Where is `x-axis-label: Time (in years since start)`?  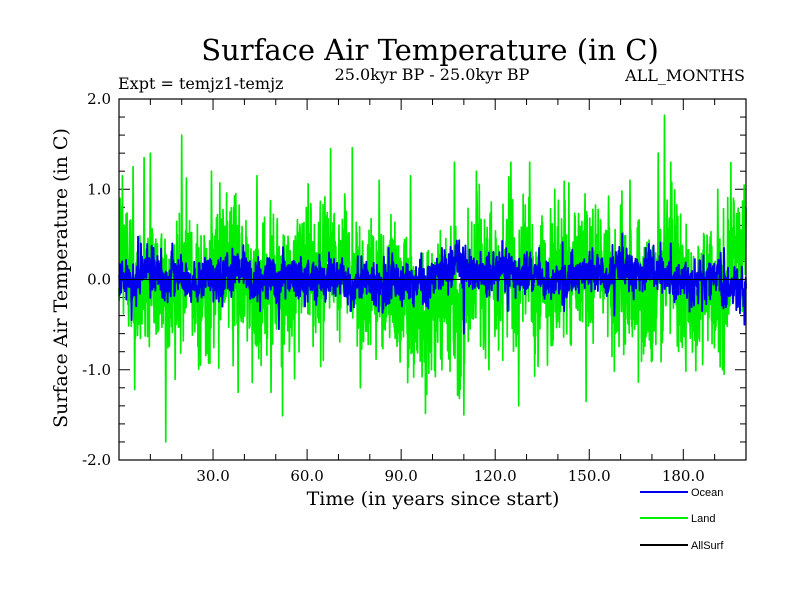 x-axis-label: Time (in years since start) is located at coordinates (433, 499).